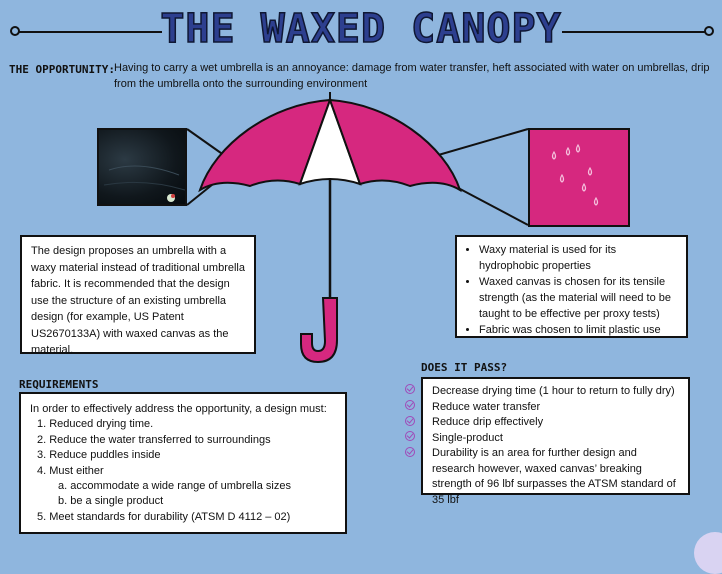 Image resolution: width=722 pixels, height=574 pixels. Describe the element at coordinates (464, 367) in the screenshot. I see `does-it-pass-heading: DOES IT PASS?` at that location.